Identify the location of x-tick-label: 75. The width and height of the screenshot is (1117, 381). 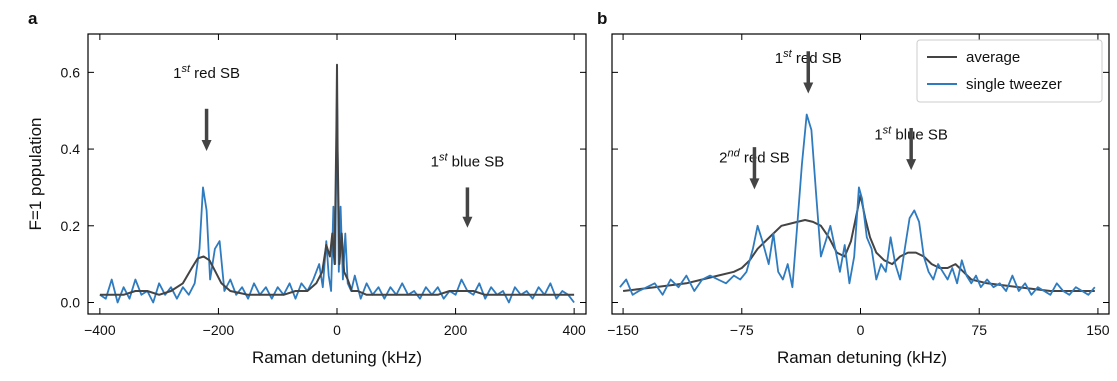
(979, 330).